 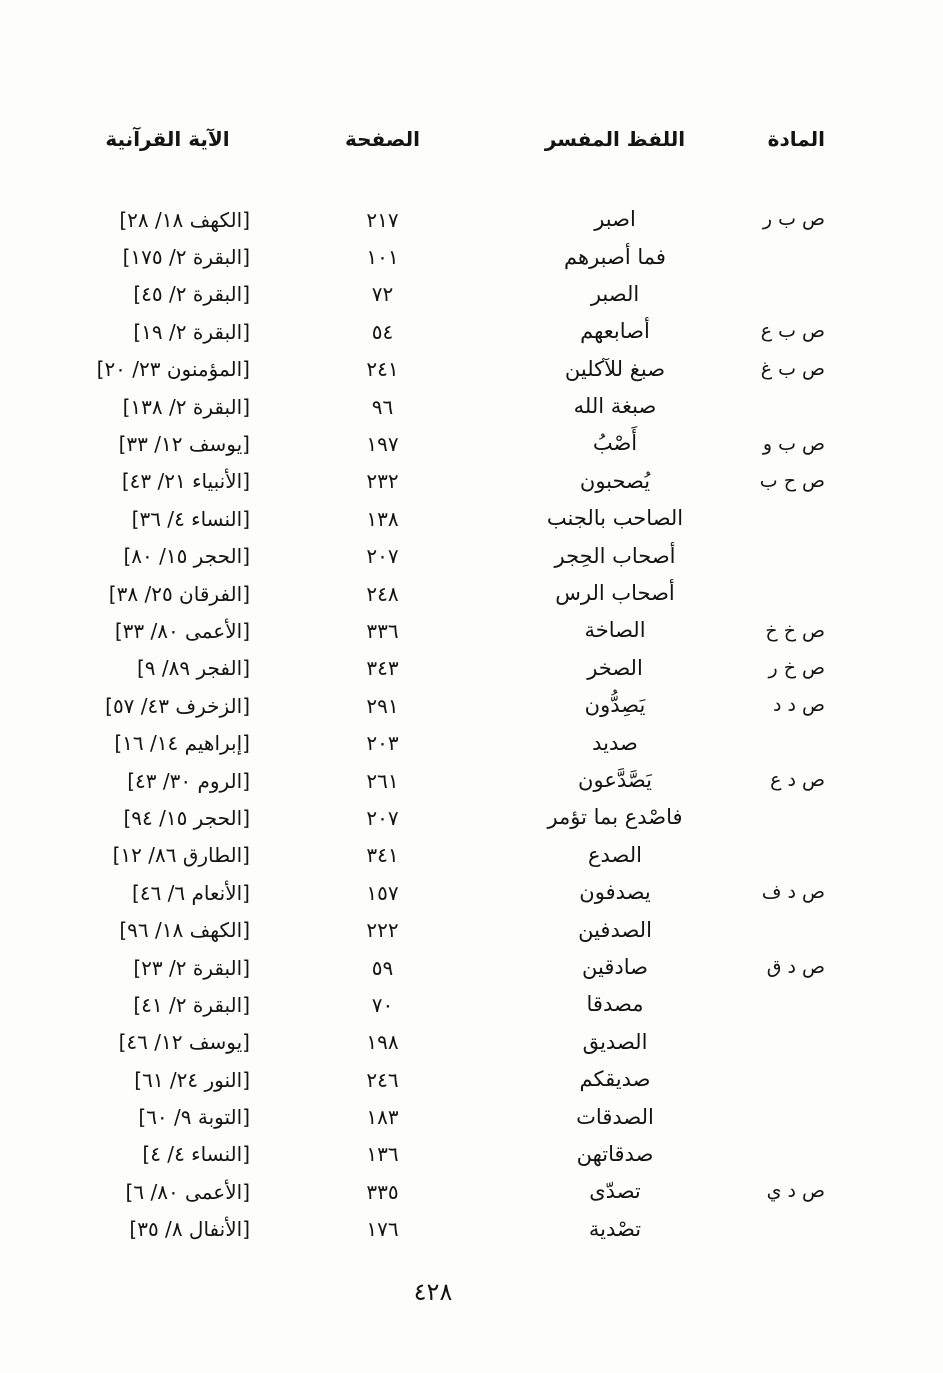 I want to click on term-cell: يَصِدُّون, so click(x=615, y=705).